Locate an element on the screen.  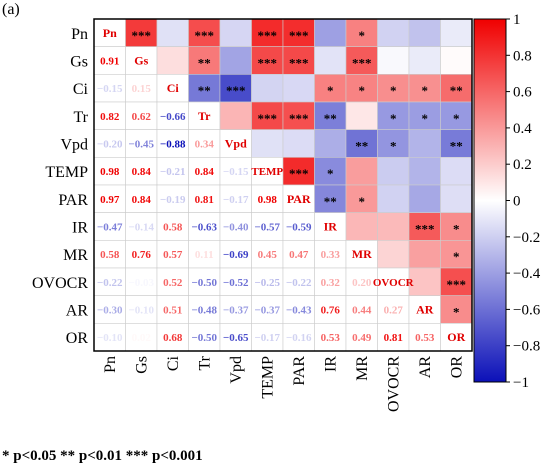
colorbar: 1 0.8 0.6 0.4 0.2 0 −0.2 −0.4 −0.6 −0.8 −1 is located at coordinates (507, 201).